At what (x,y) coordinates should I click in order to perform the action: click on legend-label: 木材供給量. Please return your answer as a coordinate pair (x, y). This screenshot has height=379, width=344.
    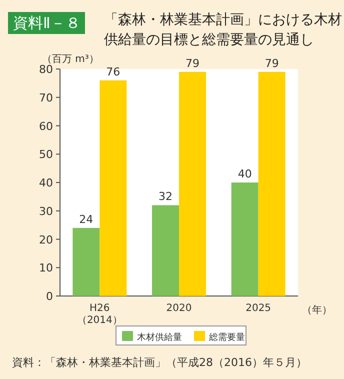
    Looking at the image, I should click on (159, 337).